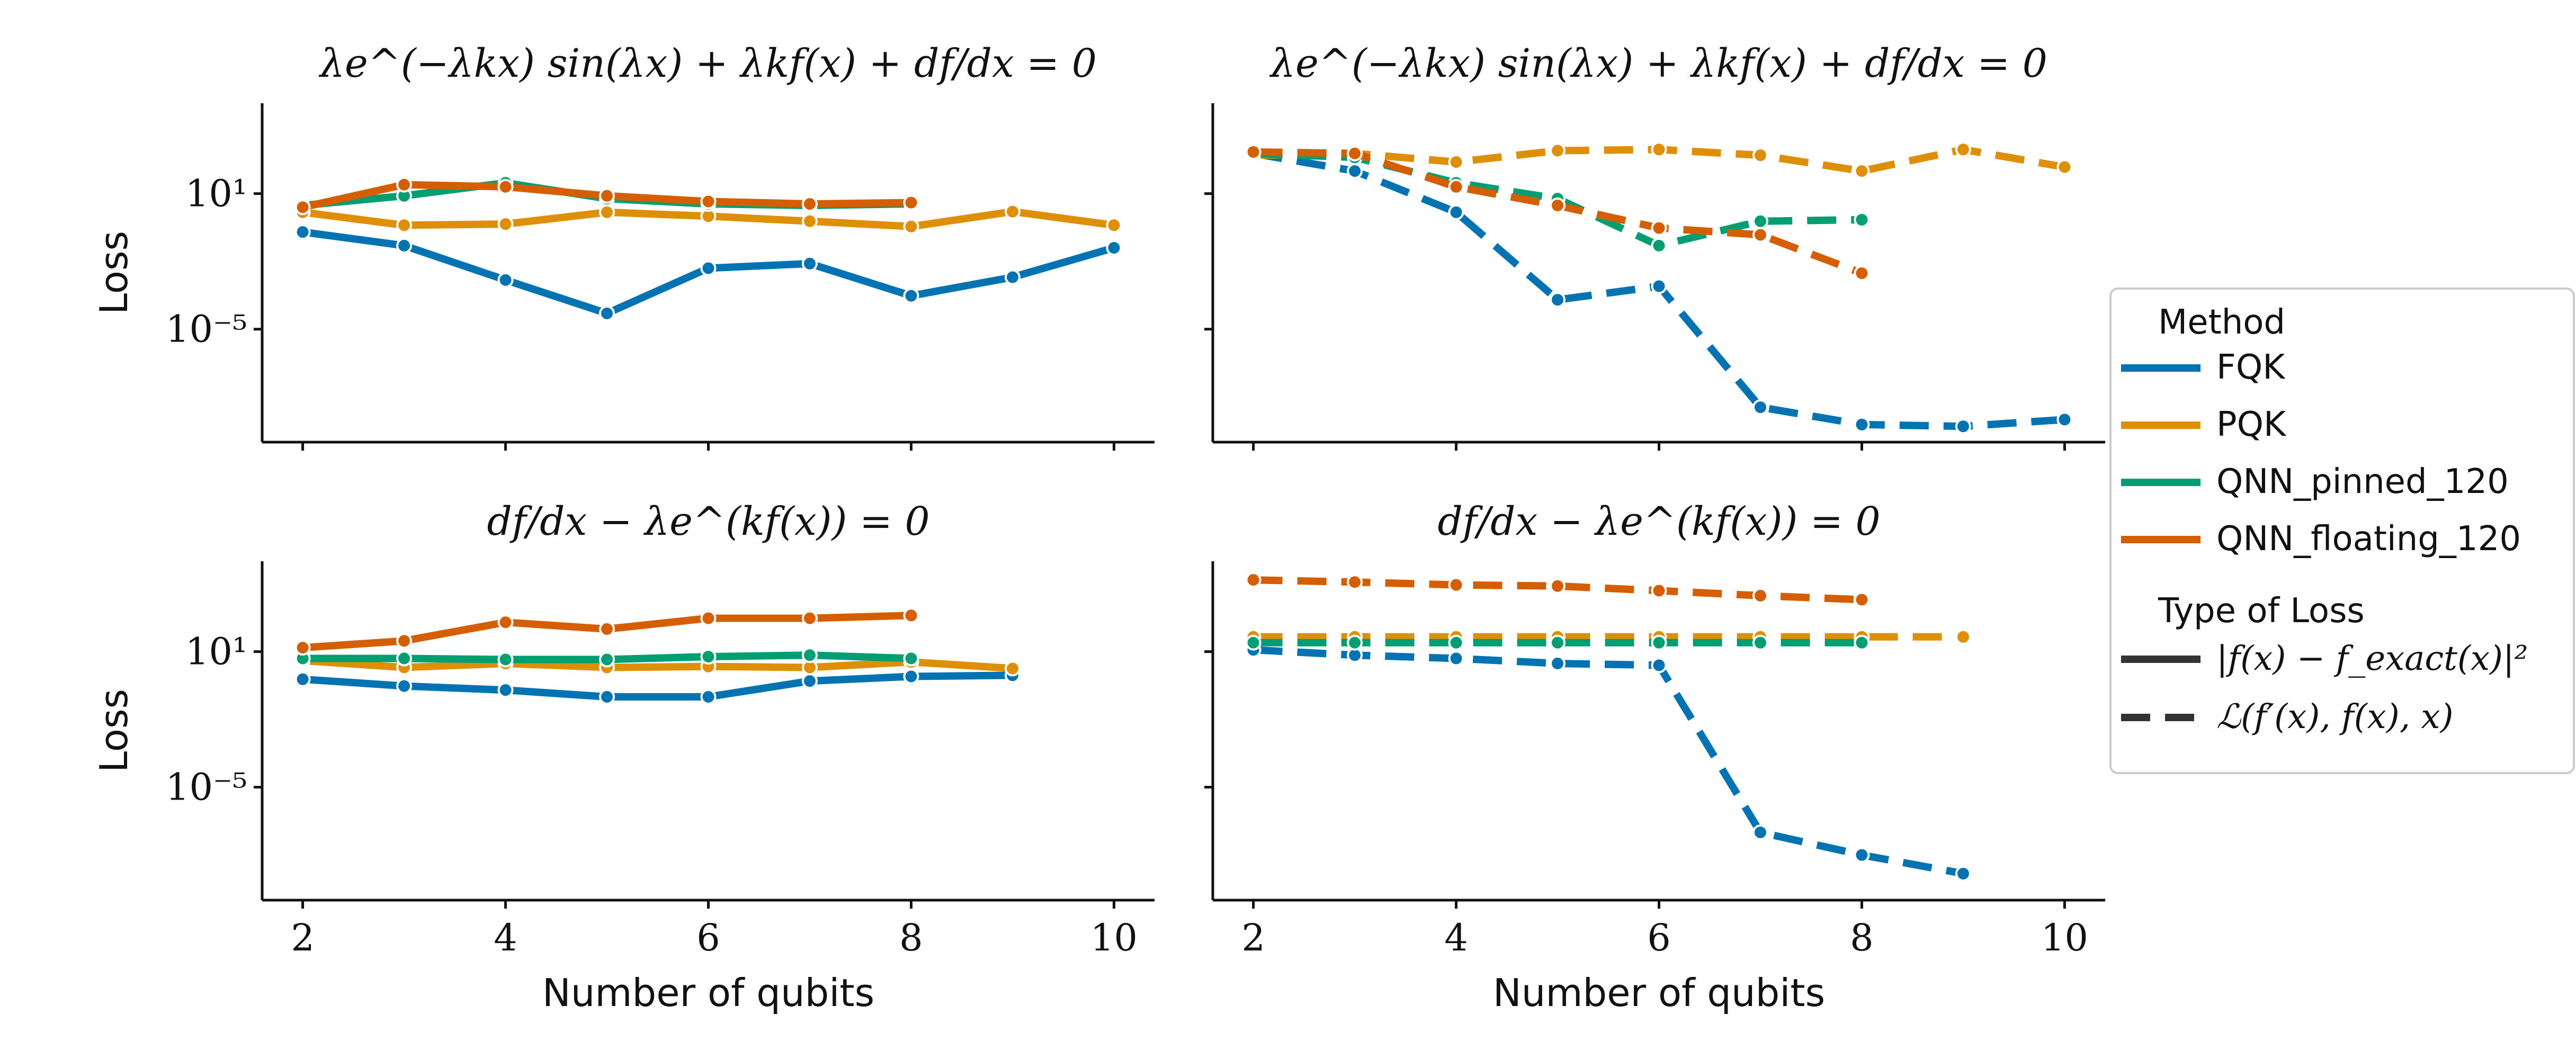  I want to click on legend-label-dashed: ℒ(f′(x), f(x), x), so click(2334, 717).